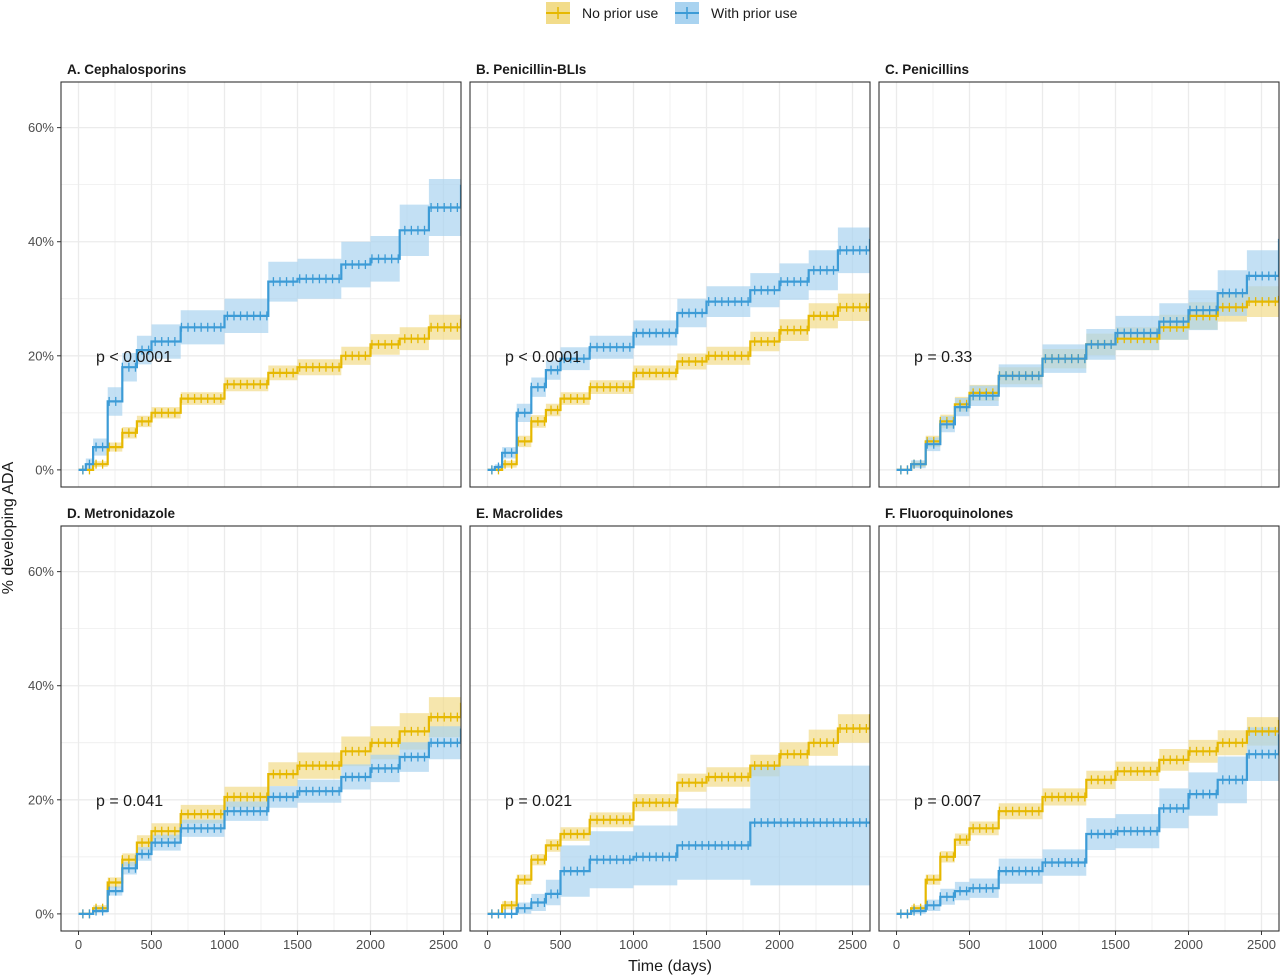 The image size is (1280, 975). I want to click on x-axis-label: Time (days), so click(670, 966).